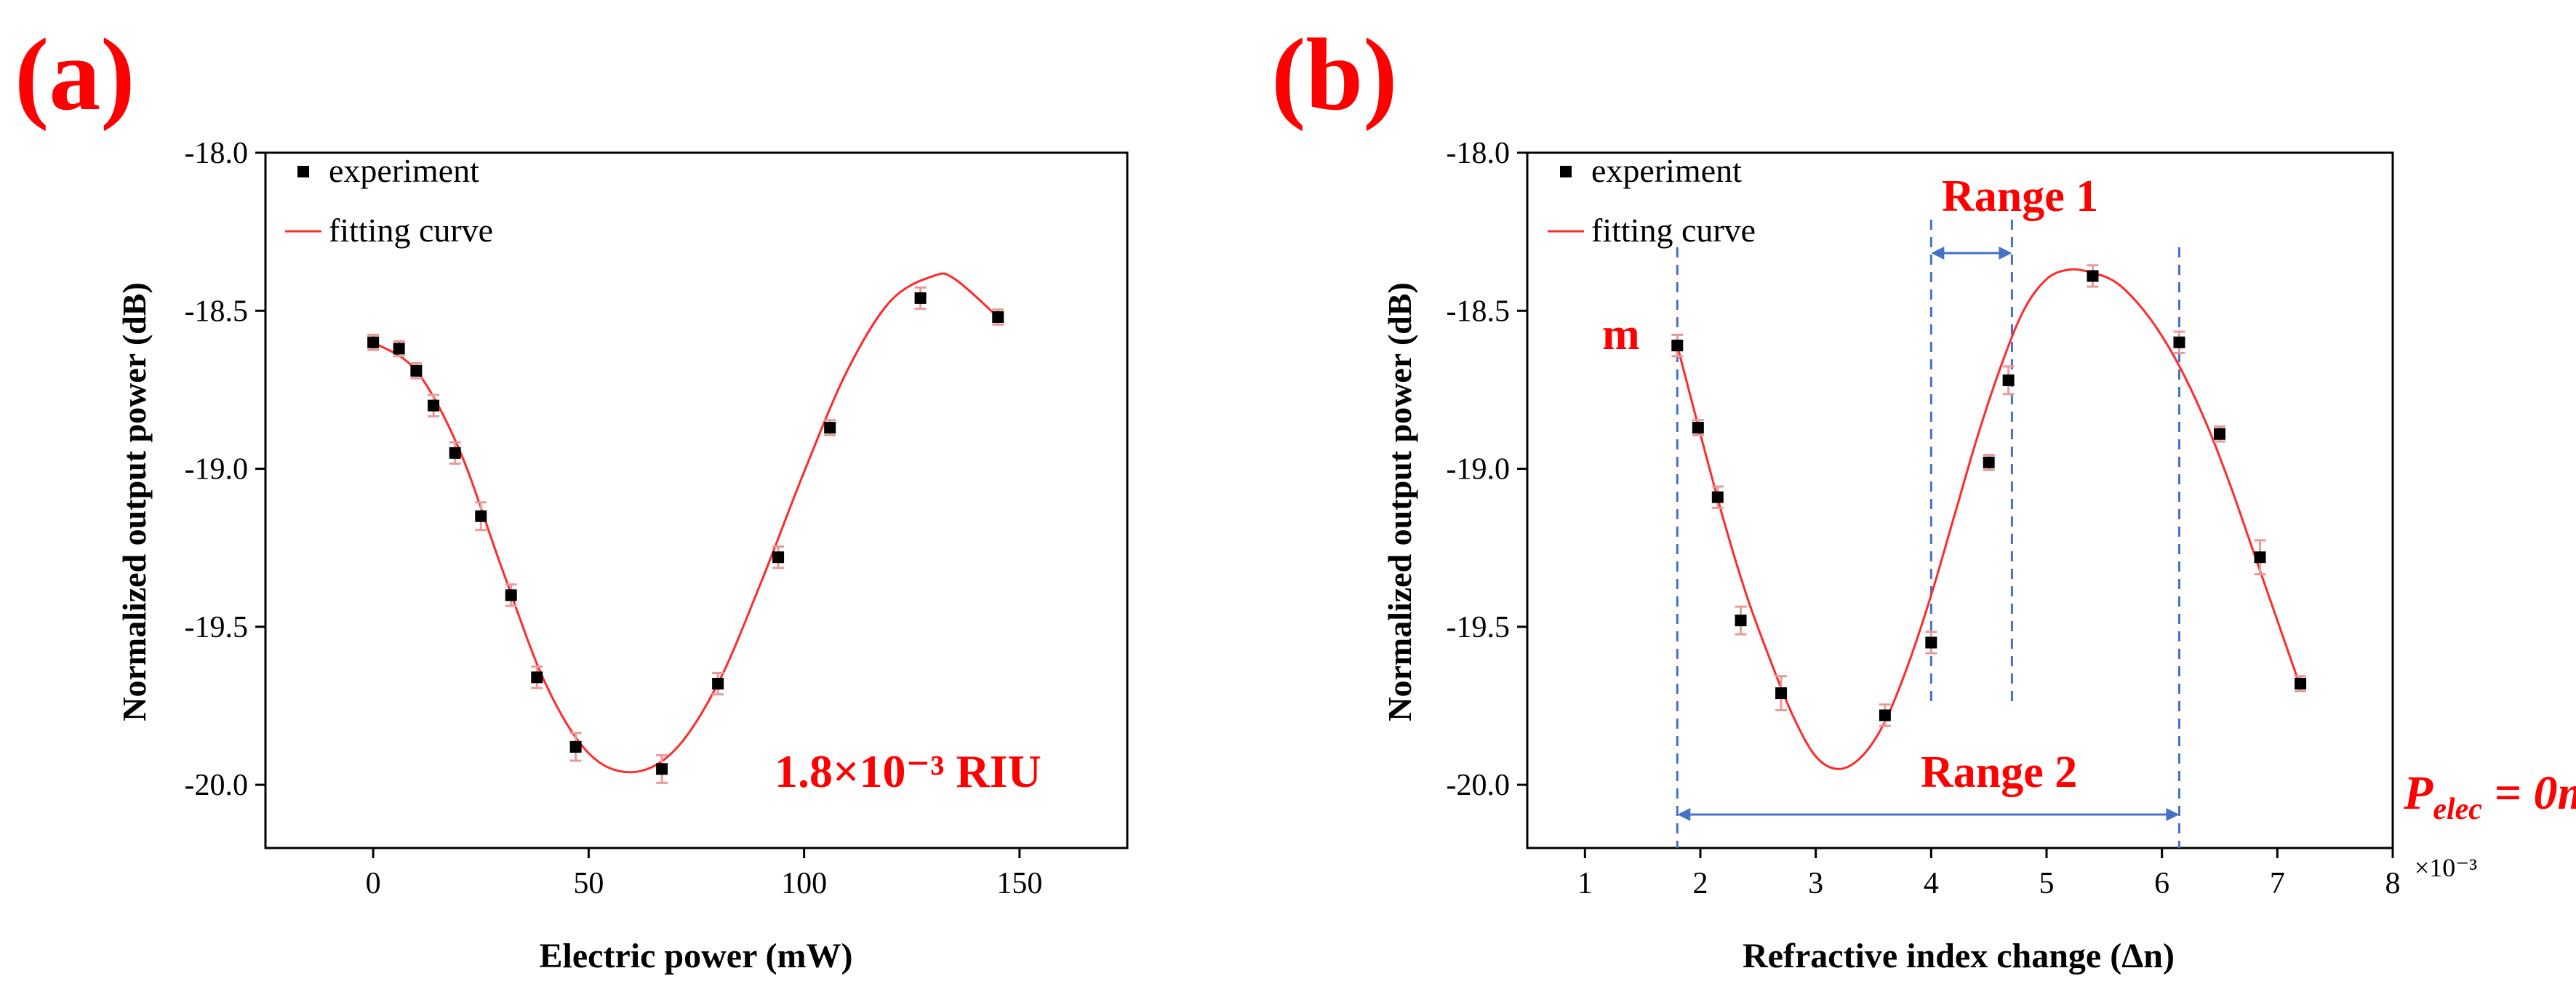  What do you see at coordinates (1673, 230) in the screenshot?
I see `legend-label-fitting-b: fitting curve` at bounding box center [1673, 230].